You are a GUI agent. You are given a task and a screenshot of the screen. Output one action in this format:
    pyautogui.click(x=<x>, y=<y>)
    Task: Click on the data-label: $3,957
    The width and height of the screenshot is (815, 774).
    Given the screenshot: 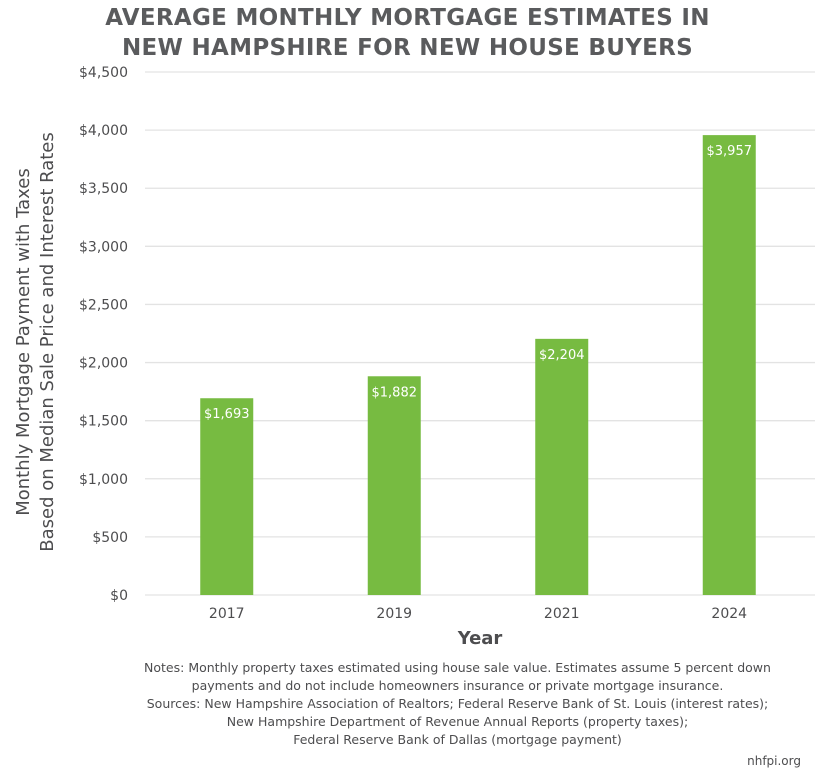 What is the action you would take?
    pyautogui.click(x=730, y=151)
    